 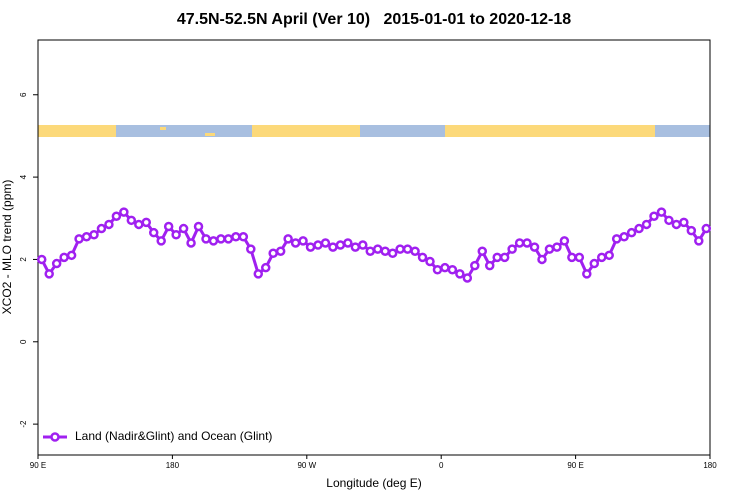 I want to click on y-tick-label: 2, so click(x=23, y=259).